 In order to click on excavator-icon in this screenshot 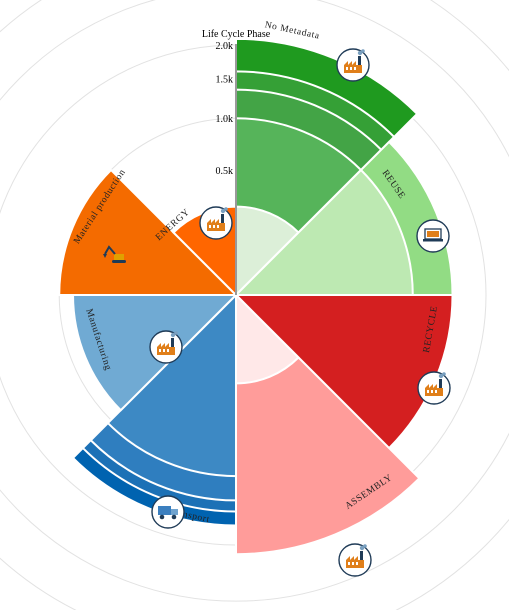, I will do `click(114, 254)`.